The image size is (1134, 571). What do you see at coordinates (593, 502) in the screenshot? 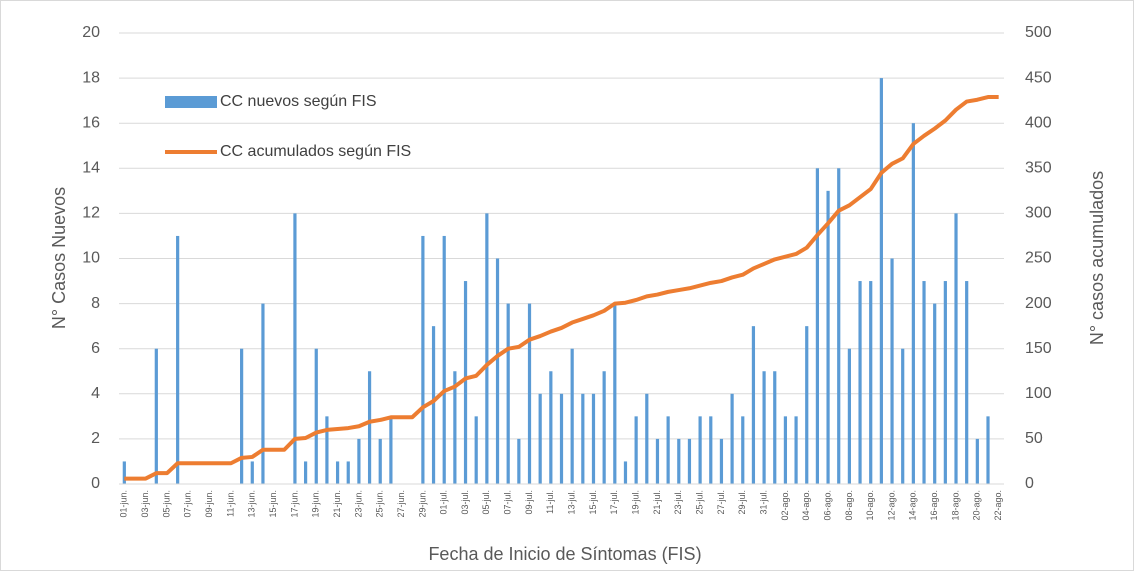
I see `x-tick-label: 15-jul.` at bounding box center [593, 502].